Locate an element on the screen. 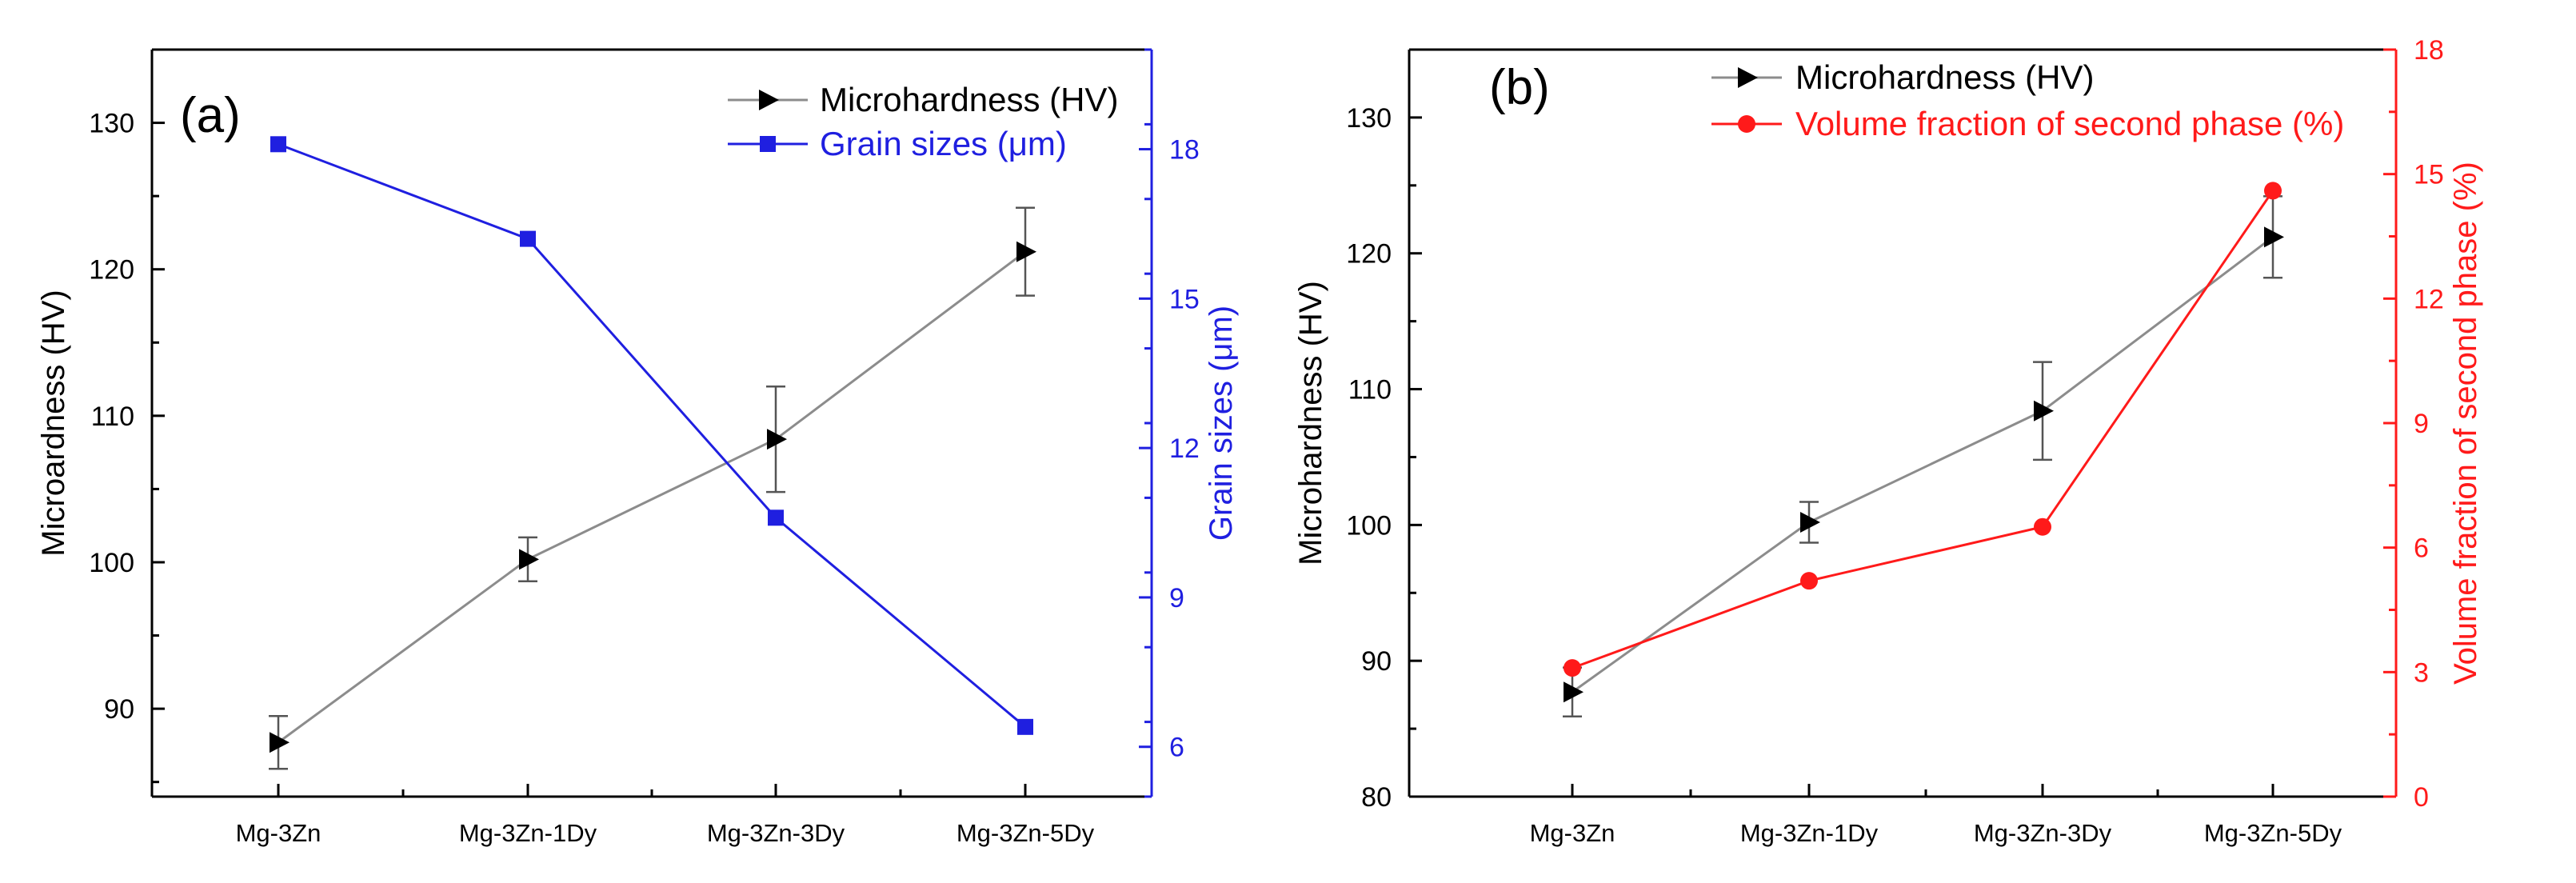 Image resolution: width=2576 pixels, height=883 pixels. y-tick-left-label: 80 is located at coordinates (1376, 797).